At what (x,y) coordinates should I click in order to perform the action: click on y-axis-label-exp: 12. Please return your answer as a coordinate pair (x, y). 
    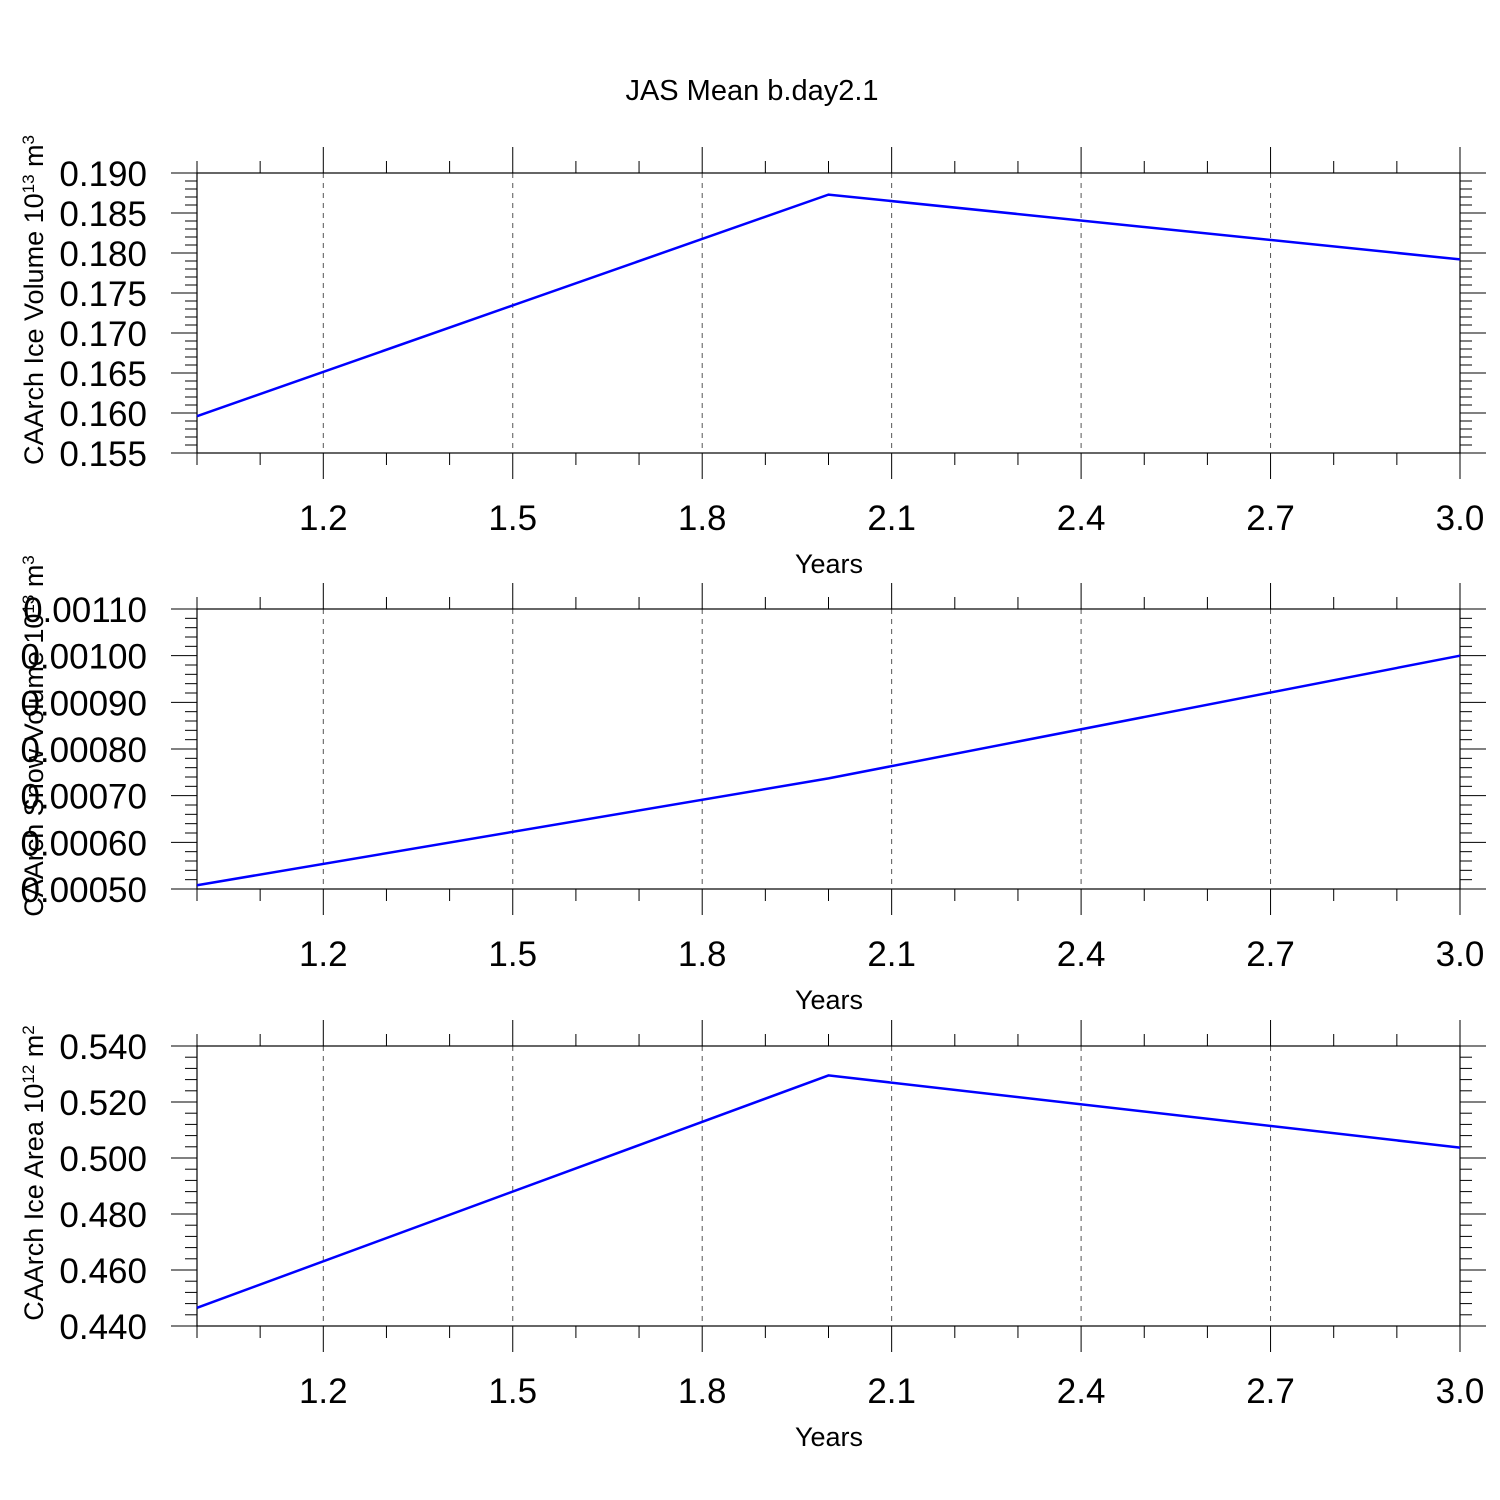
    Looking at the image, I should click on (28, 1074).